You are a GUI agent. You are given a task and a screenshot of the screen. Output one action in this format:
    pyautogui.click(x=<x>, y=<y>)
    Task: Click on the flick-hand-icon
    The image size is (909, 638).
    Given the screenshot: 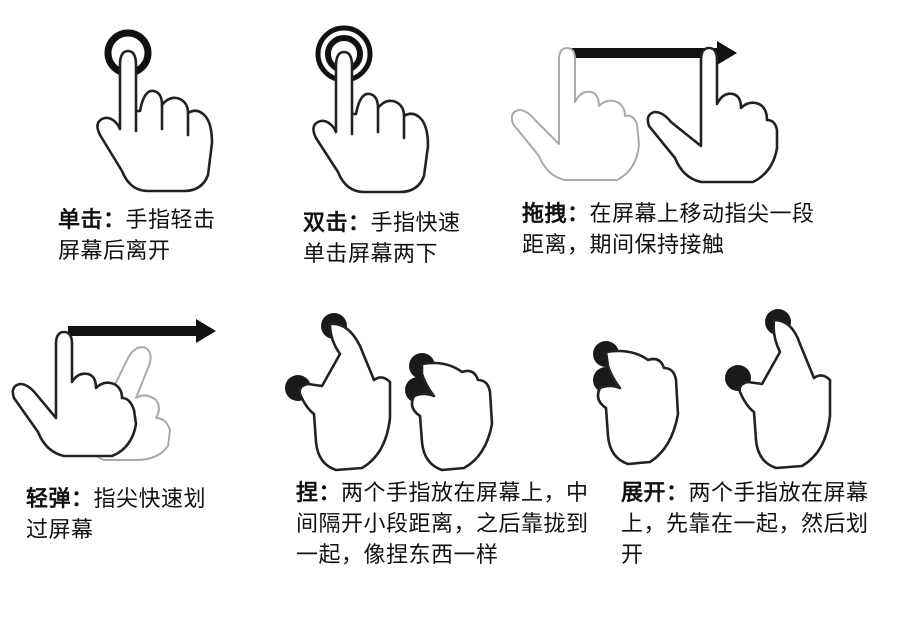 What is the action you would take?
    pyautogui.click(x=113, y=390)
    